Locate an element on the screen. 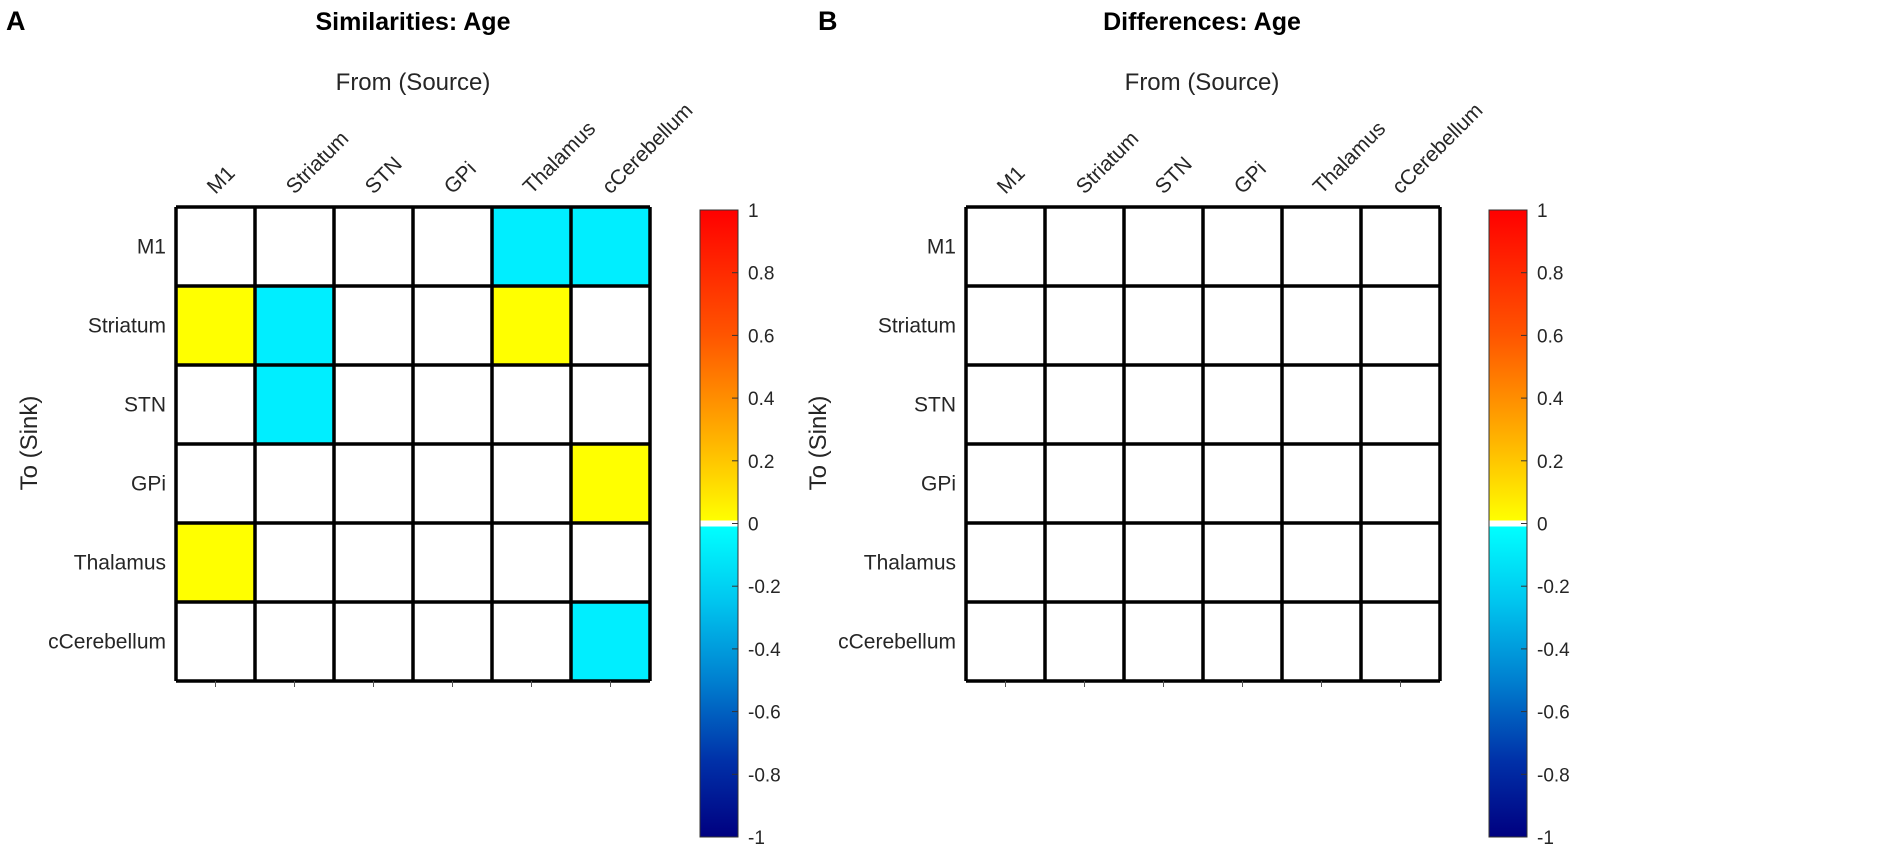  y-tick-labels: M1 Striatum STN GPi Thalamus cCerebellum is located at coordinates (897, 445).